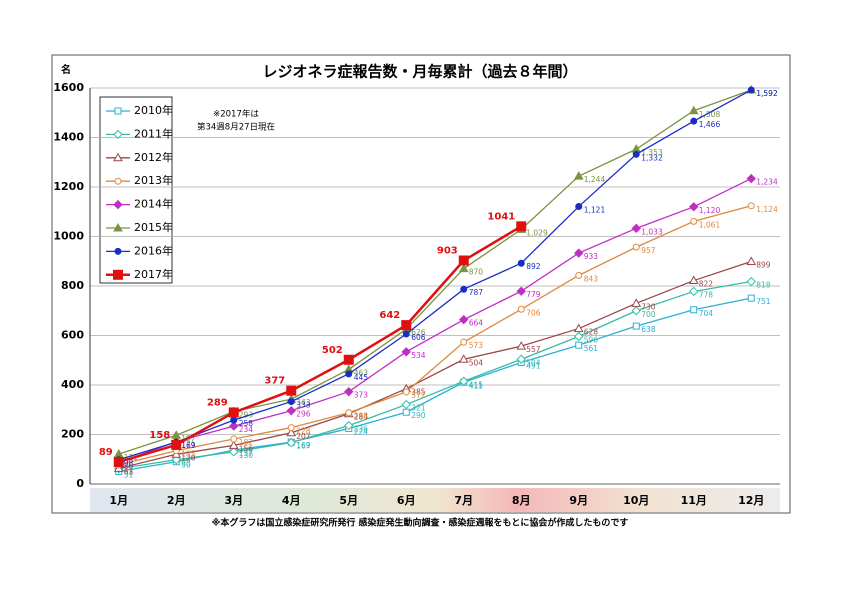 This screenshot has width=842, height=595. Describe the element at coordinates (361, 395) in the screenshot. I see `data-label: 373` at that location.